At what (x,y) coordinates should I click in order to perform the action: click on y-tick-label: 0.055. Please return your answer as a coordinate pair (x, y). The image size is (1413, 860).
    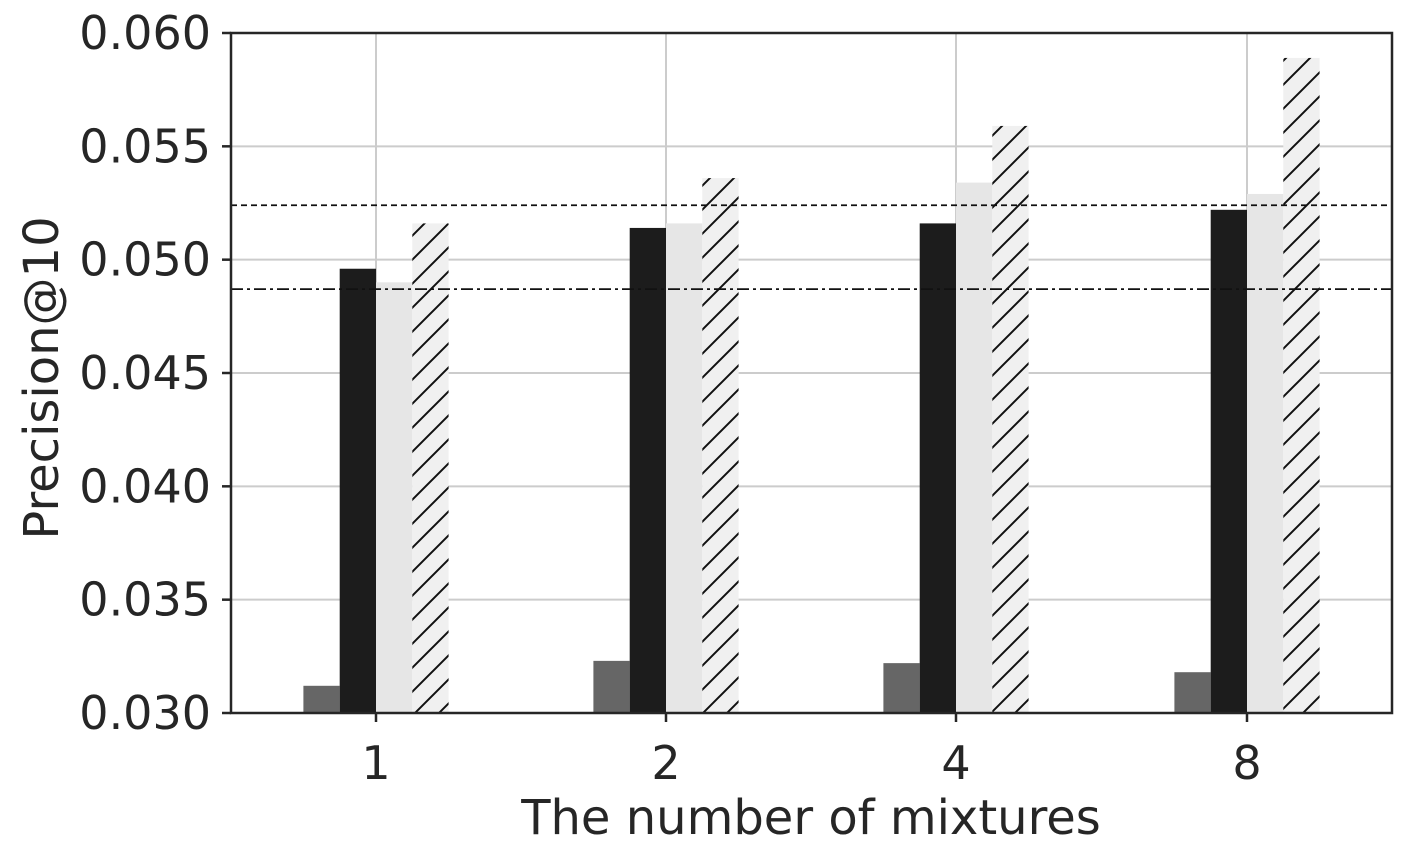
    Looking at the image, I should click on (145, 146).